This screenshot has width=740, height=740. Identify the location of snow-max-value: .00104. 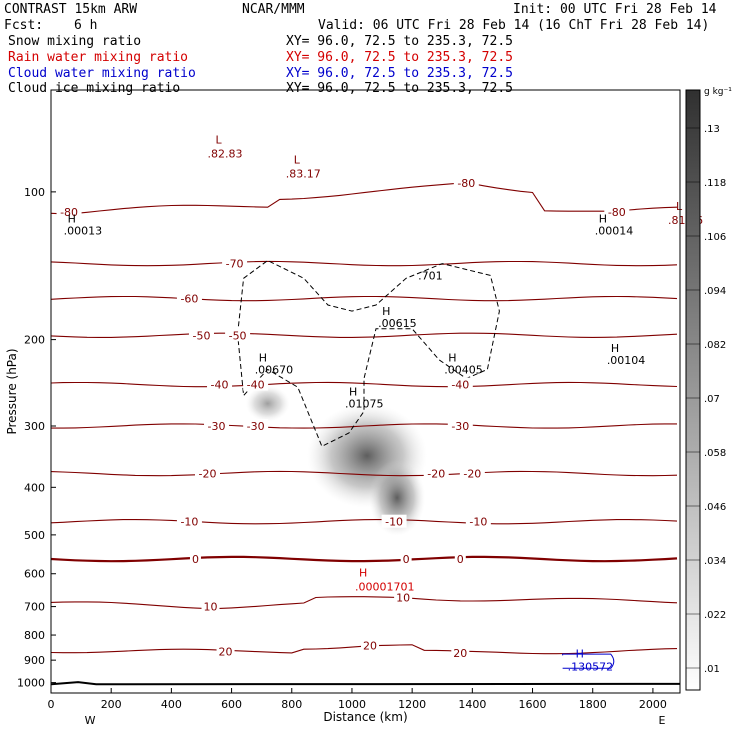
(626, 360).